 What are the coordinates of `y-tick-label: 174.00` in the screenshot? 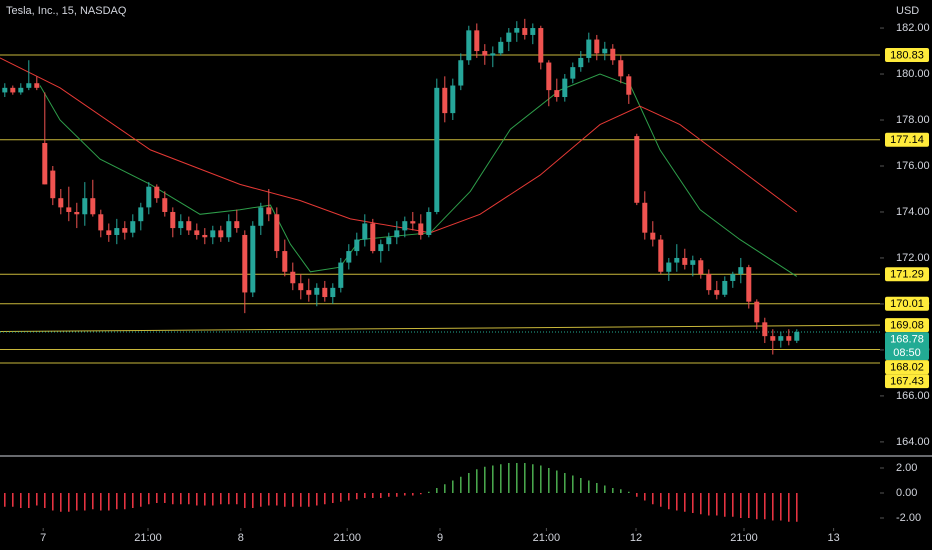 It's located at (913, 212).